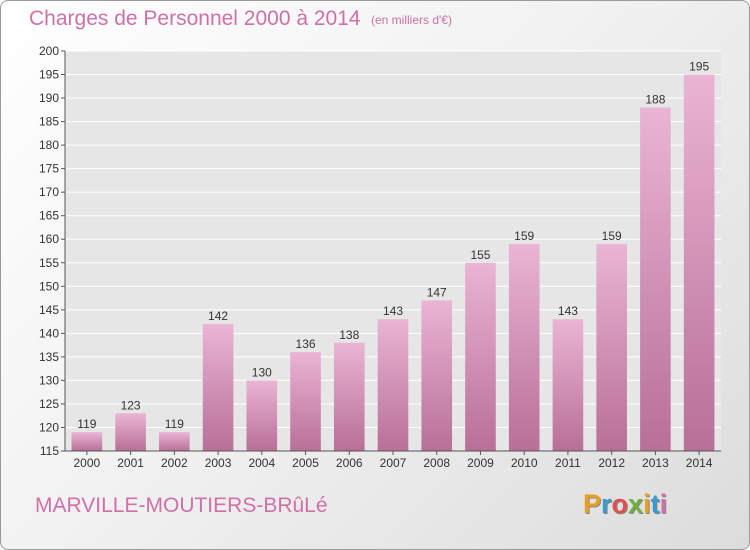 This screenshot has height=550, width=750. Describe the element at coordinates (218, 316) in the screenshot. I see `data-label: 142` at that location.